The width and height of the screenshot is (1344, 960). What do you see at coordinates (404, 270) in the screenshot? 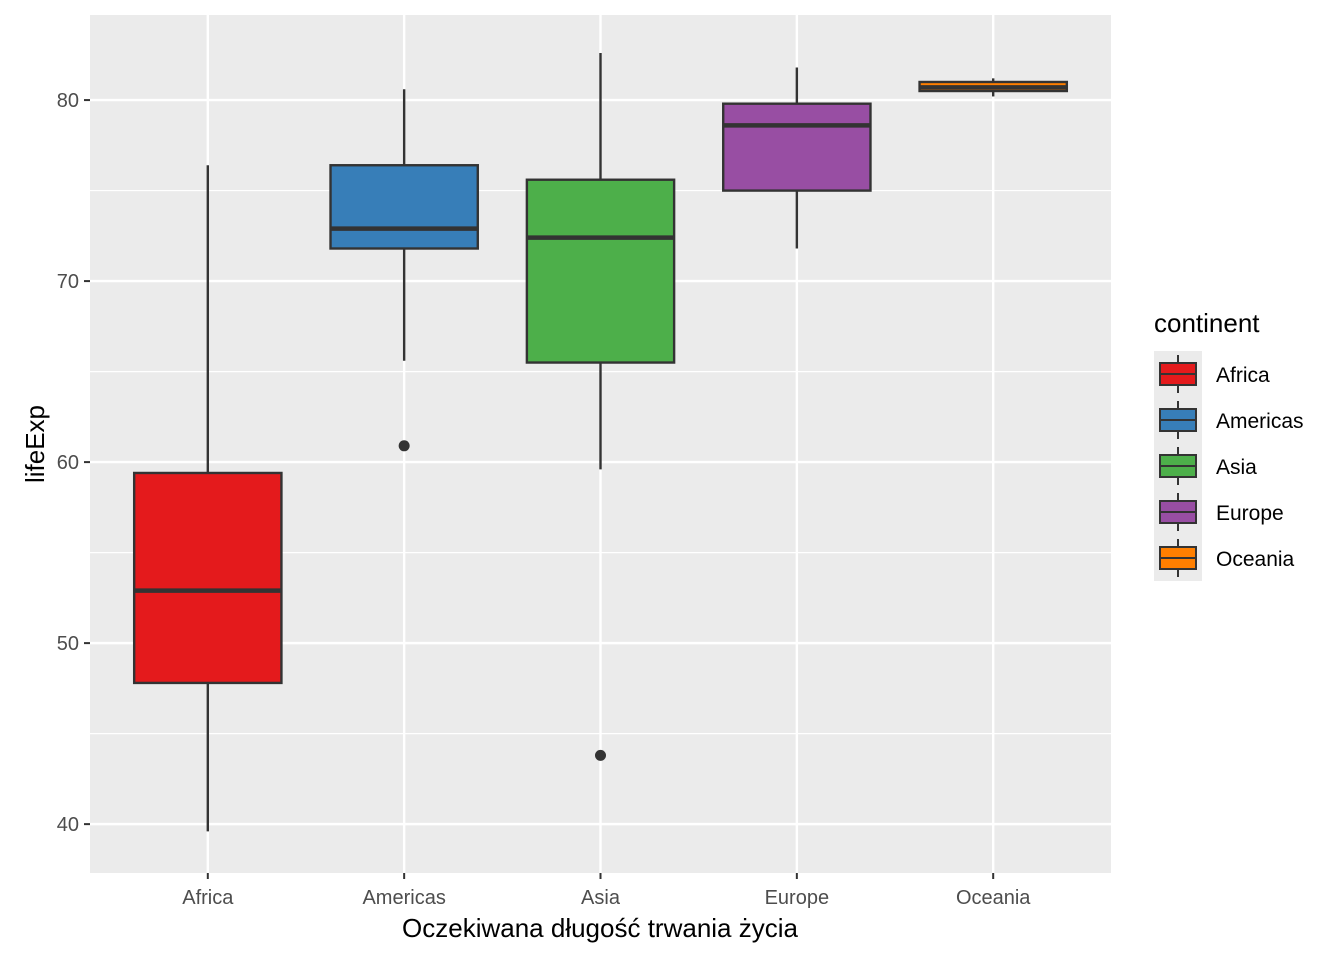
I see `box-americas` at bounding box center [404, 270].